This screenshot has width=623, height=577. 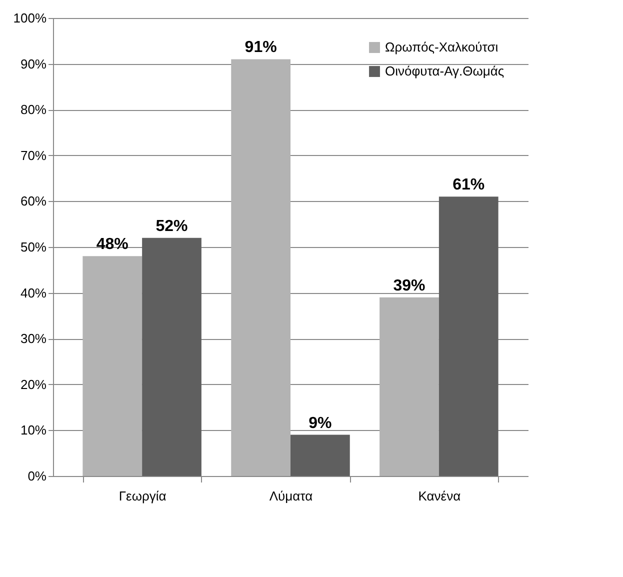 I want to click on y-tick-label: 100%, so click(x=30, y=18).